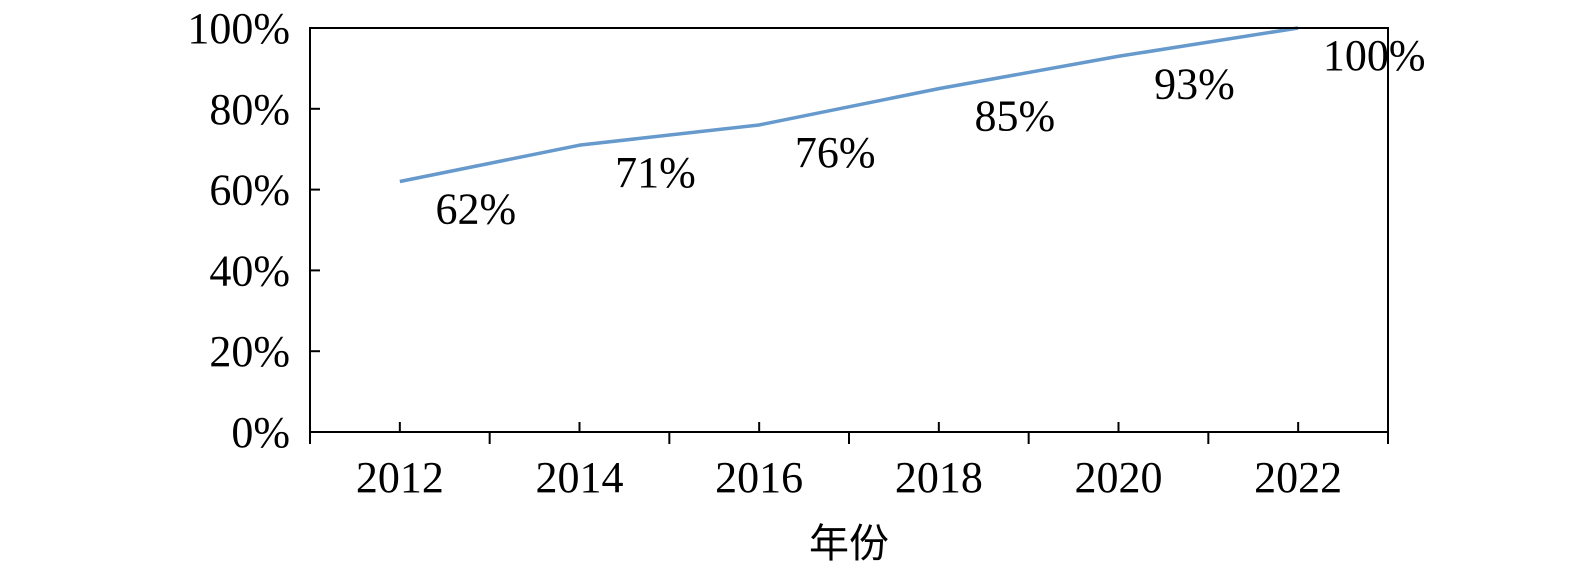 This screenshot has height=569, width=1575. Describe the element at coordinates (759, 477) in the screenshot. I see `x-tick-label: 2016` at that location.